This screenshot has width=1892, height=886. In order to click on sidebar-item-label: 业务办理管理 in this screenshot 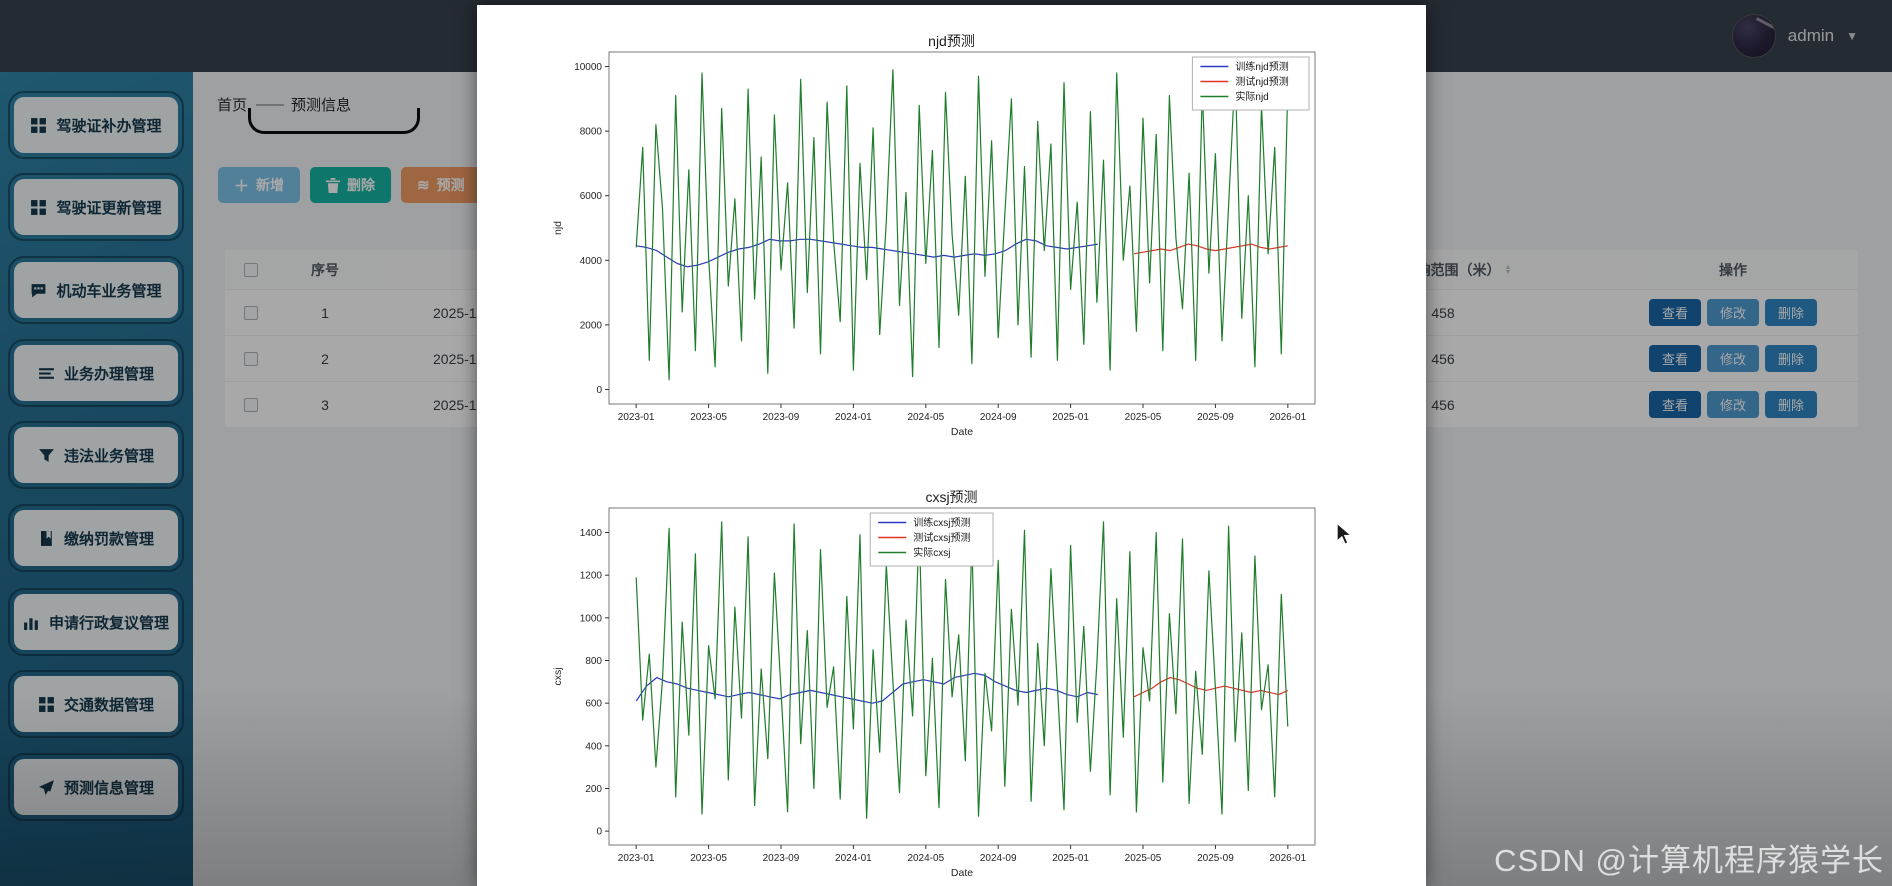, I will do `click(109, 373)`.